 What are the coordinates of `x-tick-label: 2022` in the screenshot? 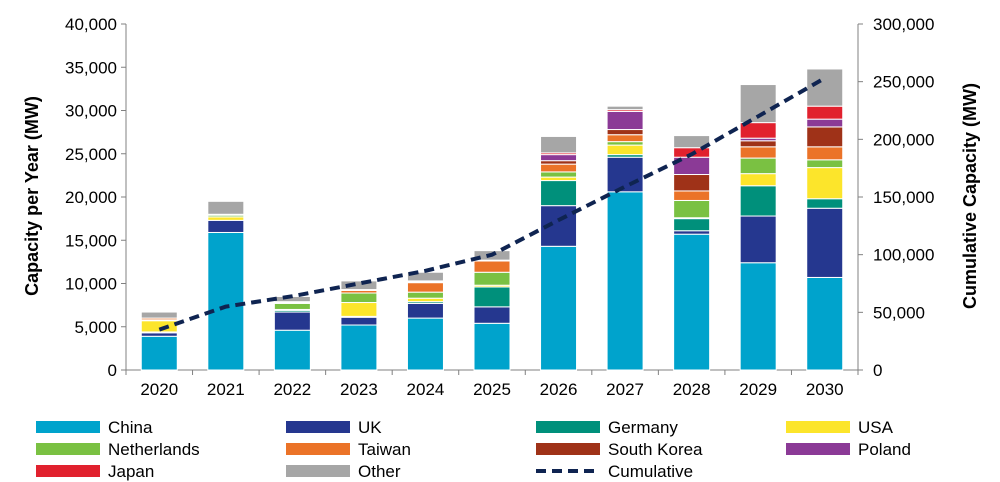 It's located at (292, 389).